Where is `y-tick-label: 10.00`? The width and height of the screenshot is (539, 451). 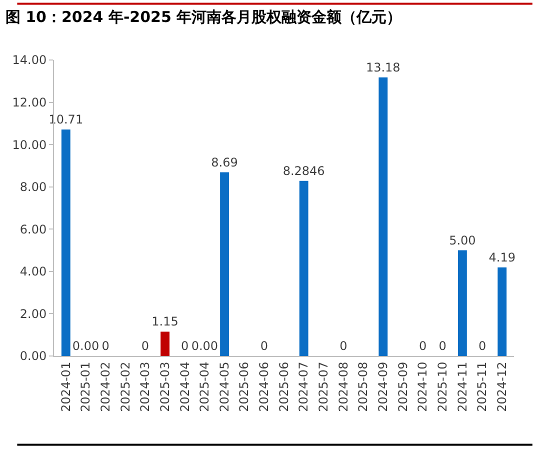 y-tick-label: 10.00 is located at coordinates (29, 145).